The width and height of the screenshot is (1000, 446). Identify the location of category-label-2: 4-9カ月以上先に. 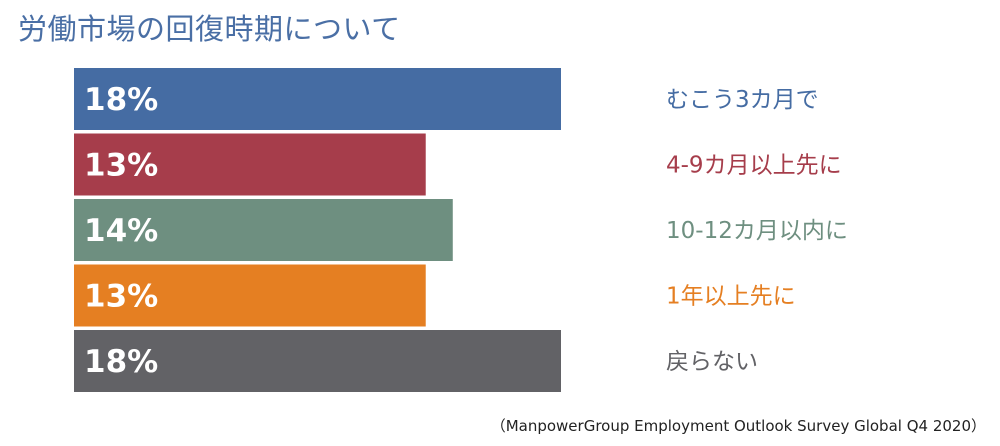
(754, 166).